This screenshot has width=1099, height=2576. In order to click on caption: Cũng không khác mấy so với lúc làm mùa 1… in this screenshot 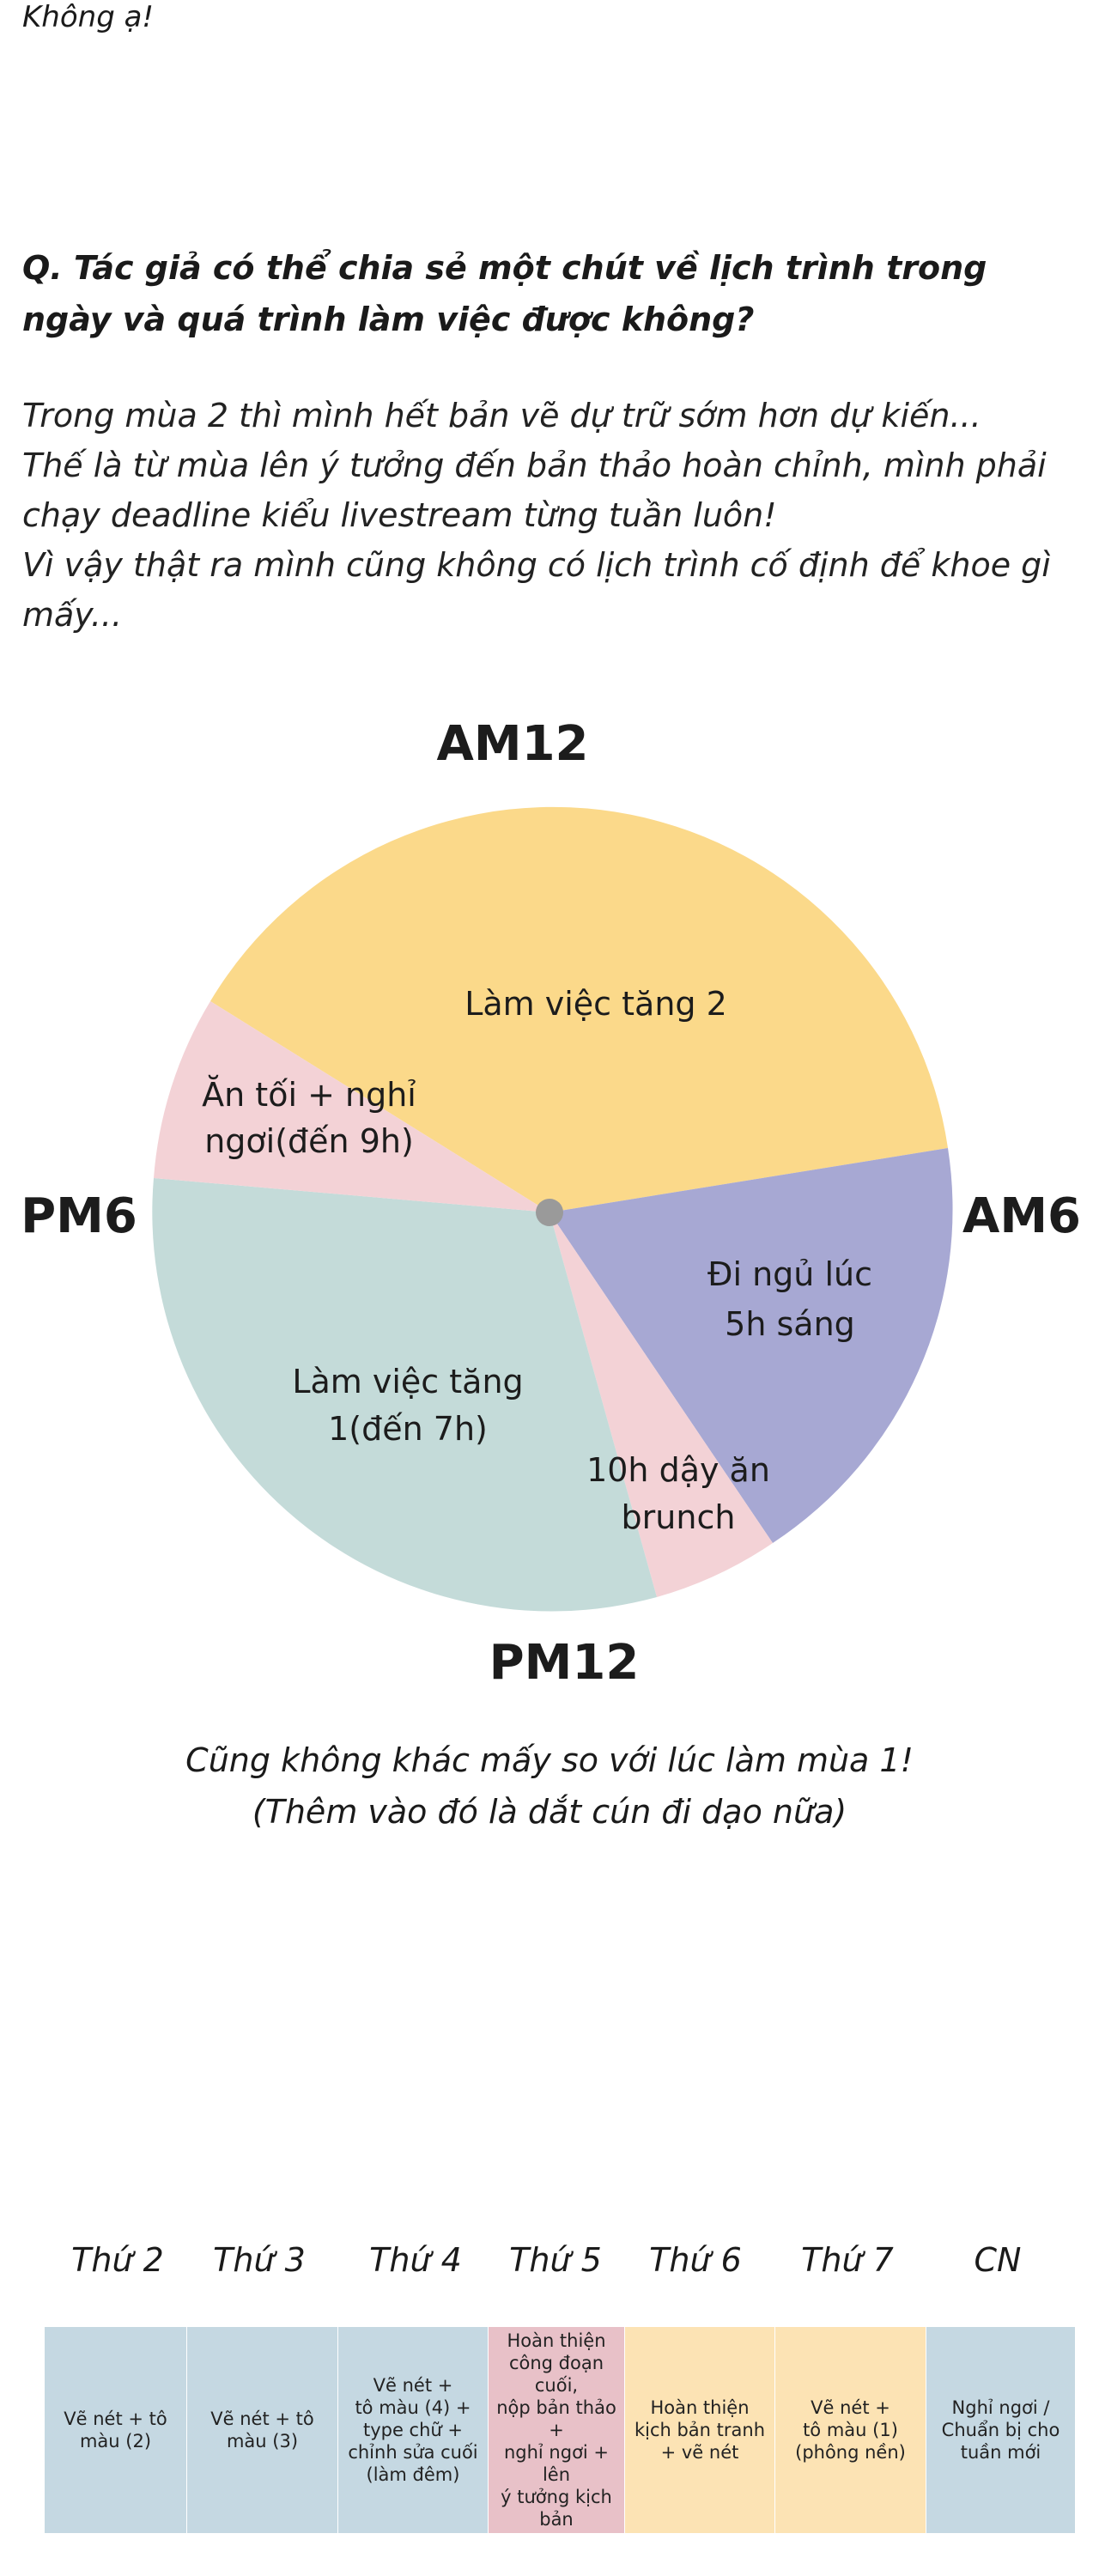, I will do `click(549, 1786)`.